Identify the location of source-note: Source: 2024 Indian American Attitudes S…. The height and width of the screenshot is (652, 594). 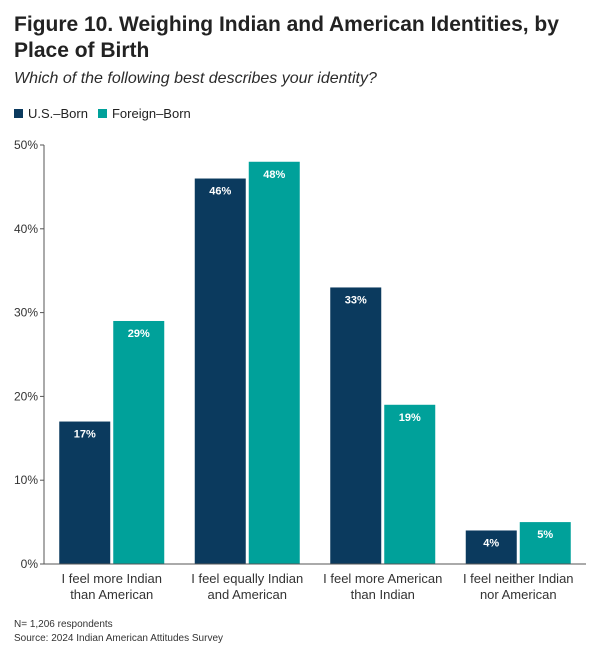
(119, 638).